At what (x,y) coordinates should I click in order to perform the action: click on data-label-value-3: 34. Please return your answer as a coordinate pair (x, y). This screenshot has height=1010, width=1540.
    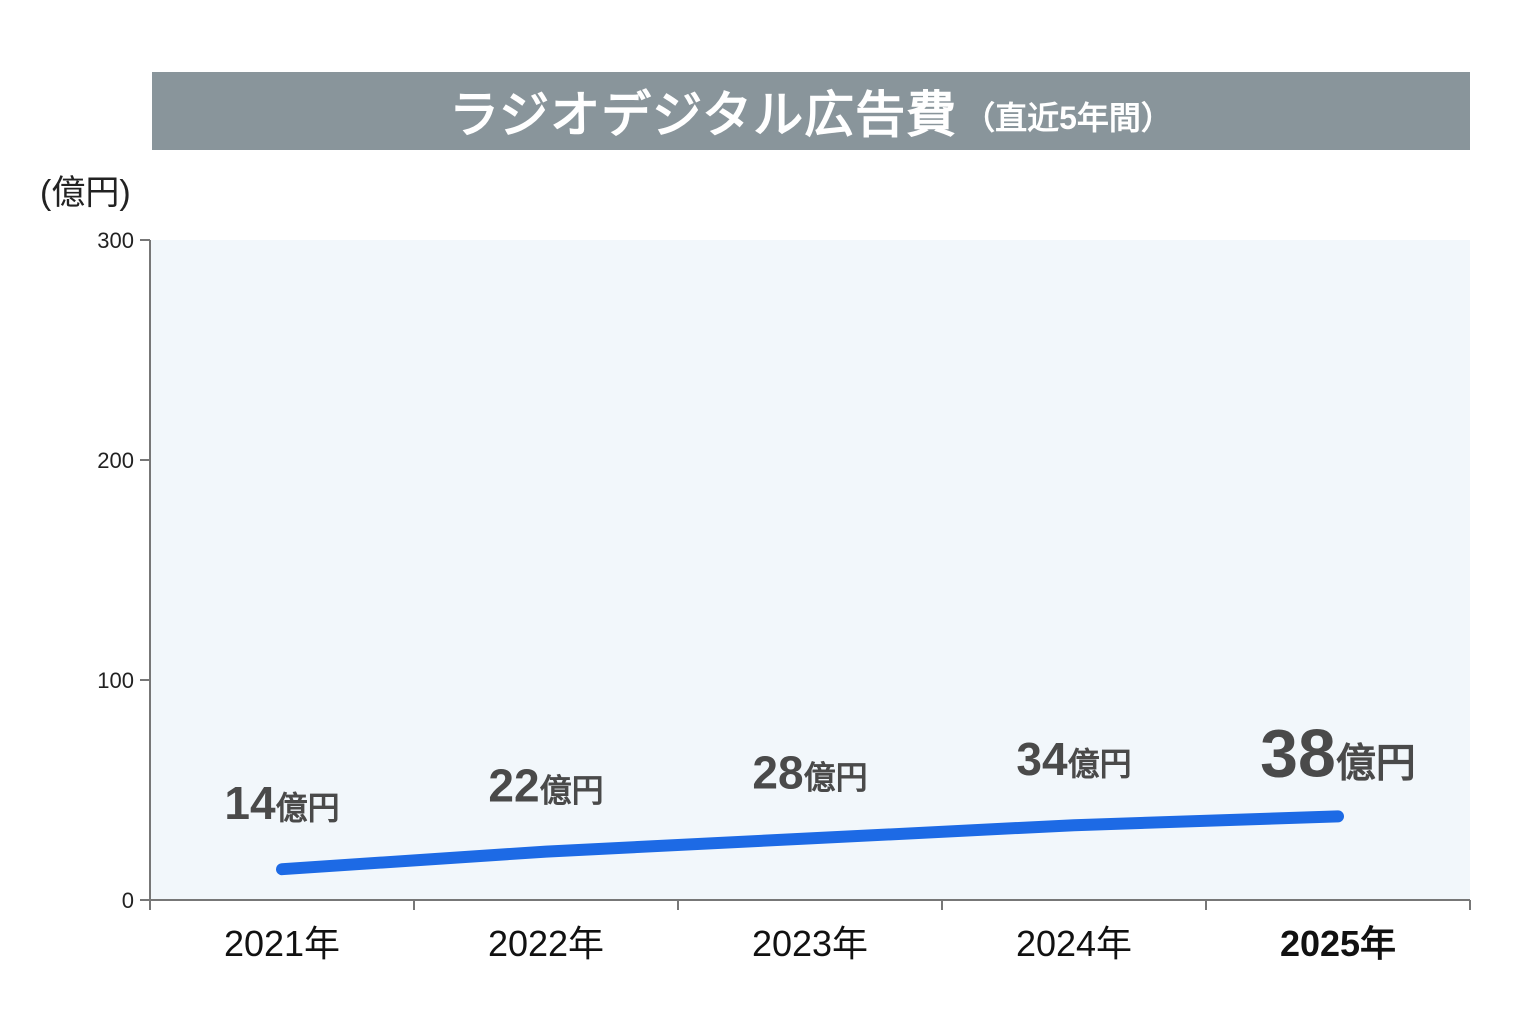
    Looking at the image, I should click on (1042, 759).